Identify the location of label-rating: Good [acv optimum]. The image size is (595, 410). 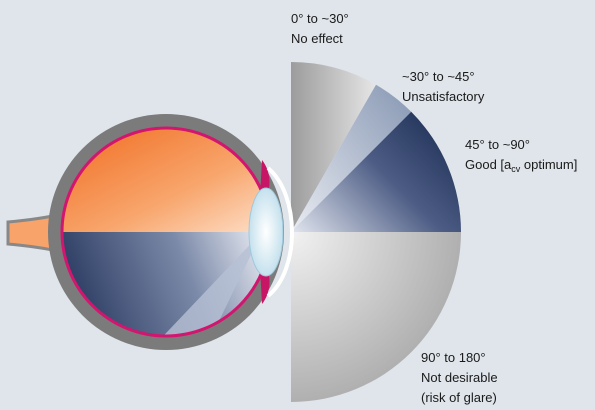
(521, 165).